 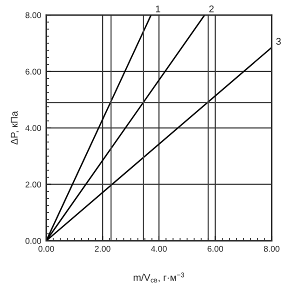 What do you see at coordinates (159, 277) in the screenshot?
I see `x-axis-title: m/V$_{св}$, г·м$^{−3}$` at bounding box center [159, 277].